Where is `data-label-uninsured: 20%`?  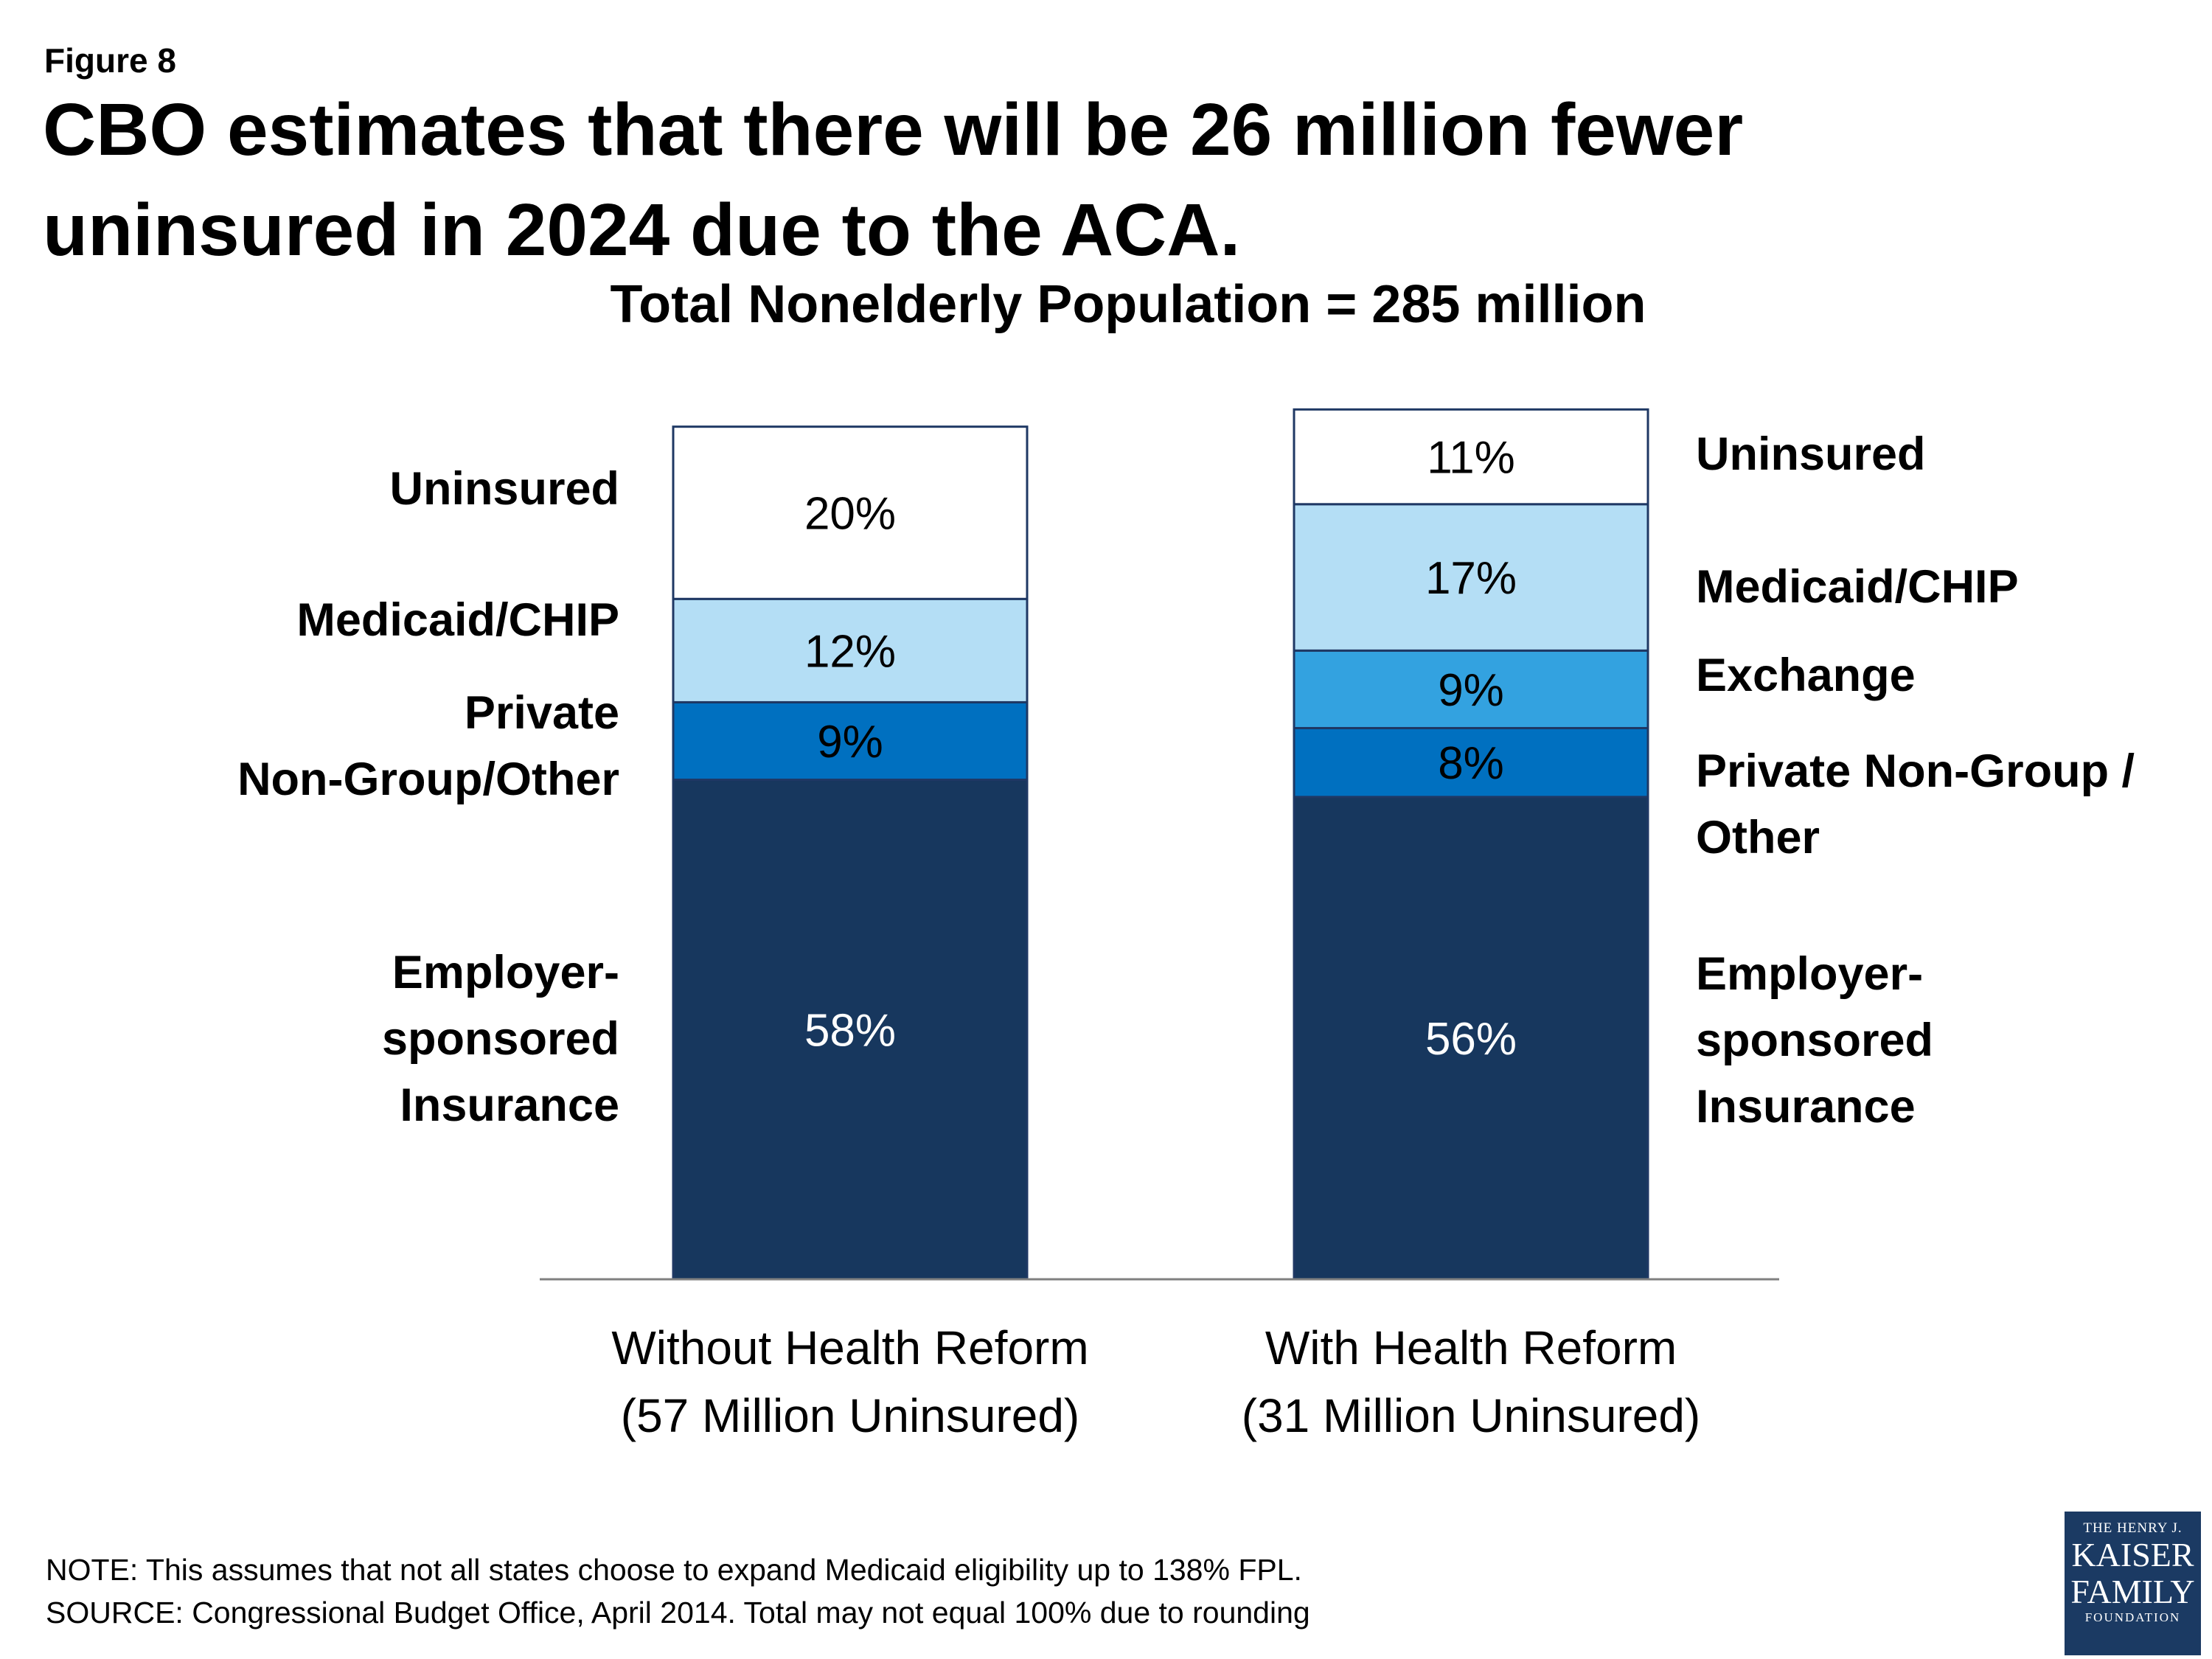
data-label-uninsured: 20% is located at coordinates (850, 513).